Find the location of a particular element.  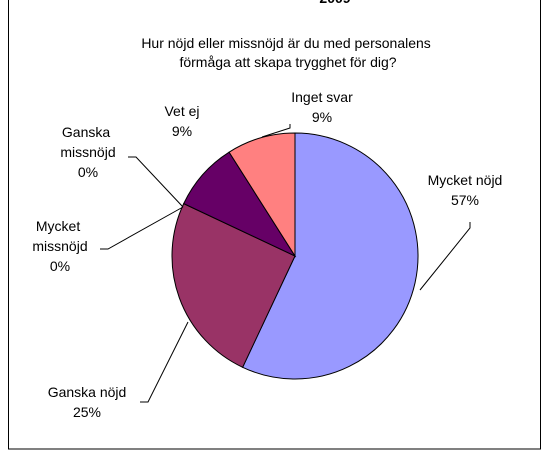

slice-label: Inget svar is located at coordinates (322, 97).